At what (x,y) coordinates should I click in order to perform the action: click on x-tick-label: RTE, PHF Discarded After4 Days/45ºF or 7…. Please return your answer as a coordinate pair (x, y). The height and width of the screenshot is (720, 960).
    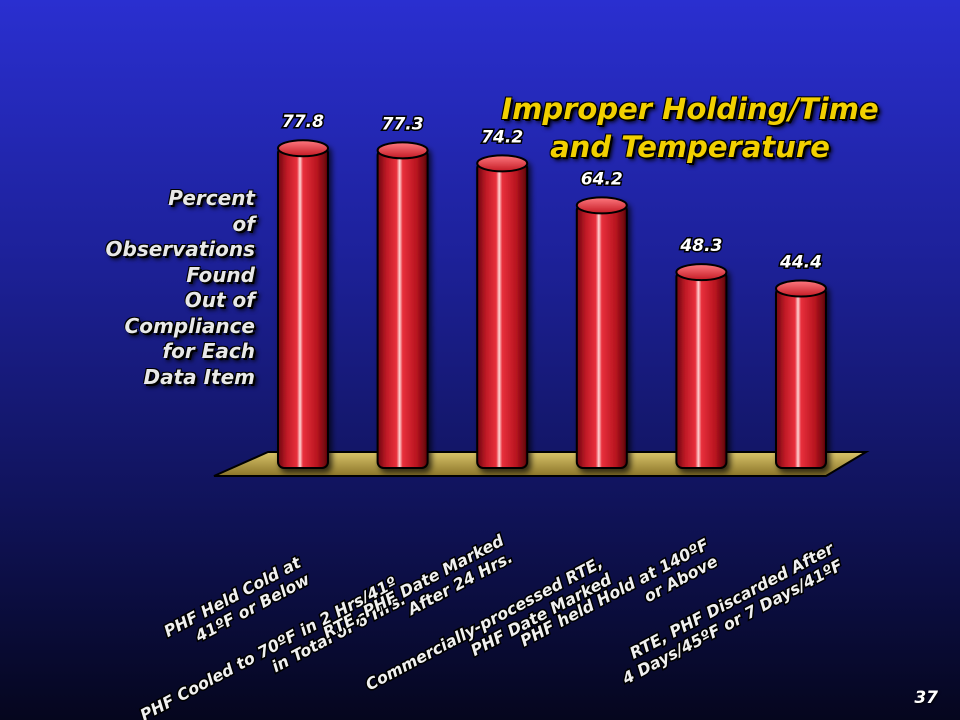
    Looking at the image, I should click on (727, 613).